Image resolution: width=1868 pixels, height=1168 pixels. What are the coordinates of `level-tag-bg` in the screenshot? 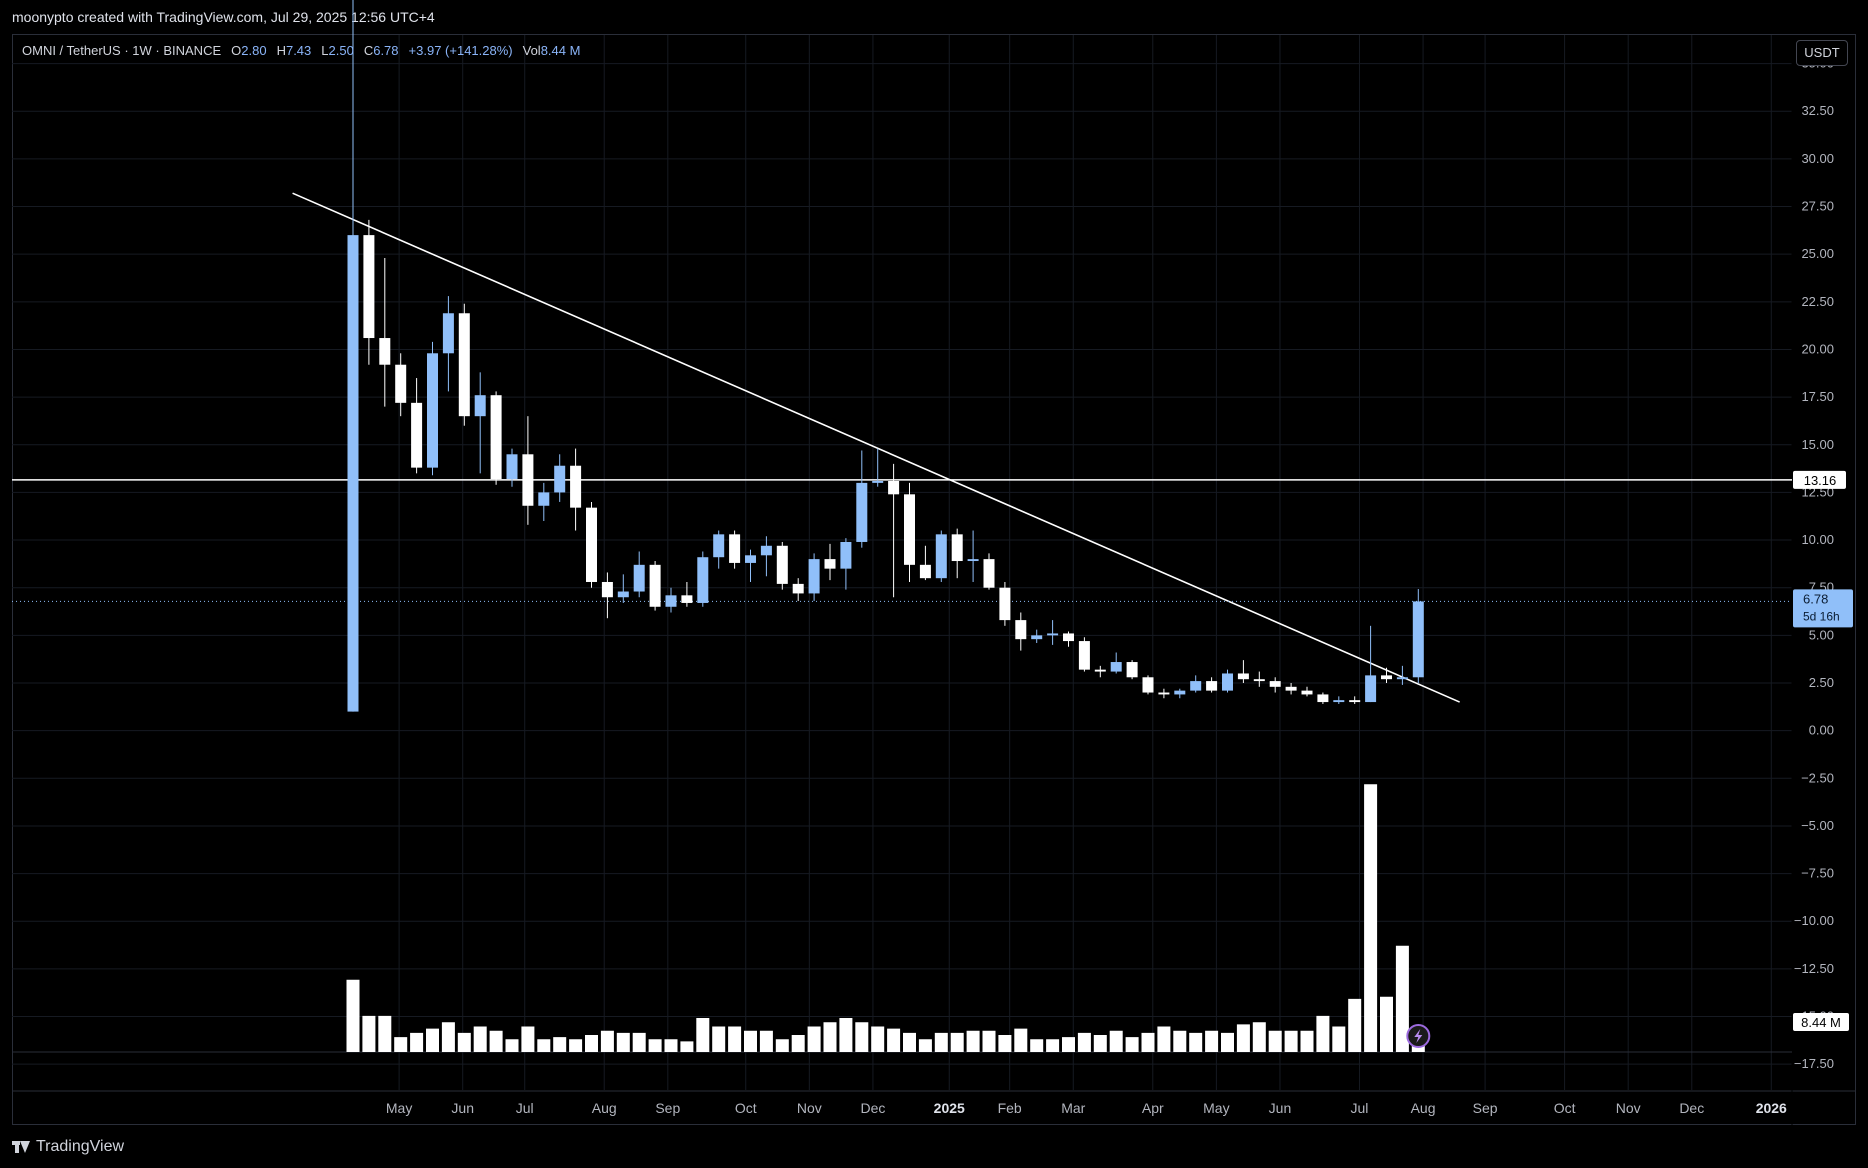 It's located at (1819, 479).